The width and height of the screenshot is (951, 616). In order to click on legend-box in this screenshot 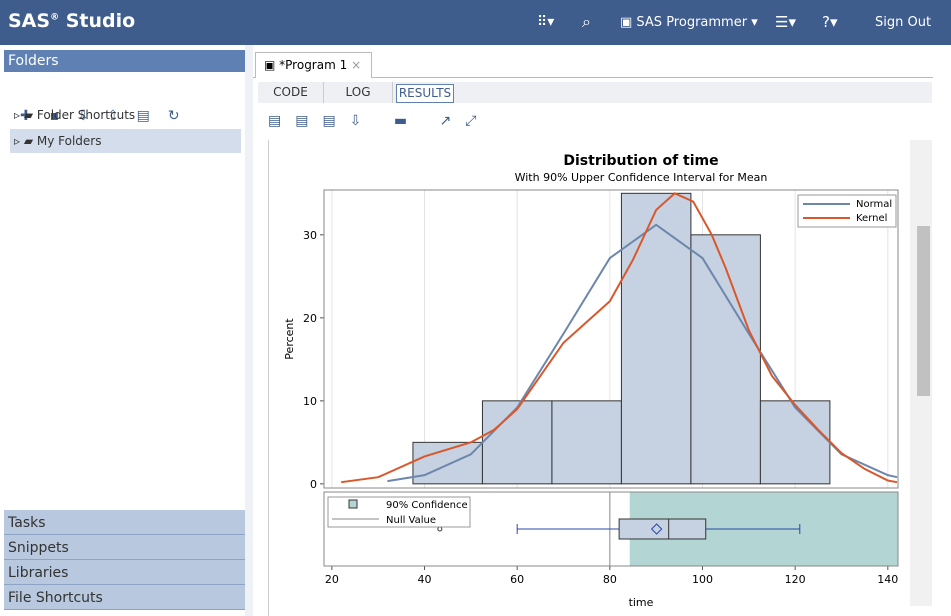, I will do `click(847, 211)`.